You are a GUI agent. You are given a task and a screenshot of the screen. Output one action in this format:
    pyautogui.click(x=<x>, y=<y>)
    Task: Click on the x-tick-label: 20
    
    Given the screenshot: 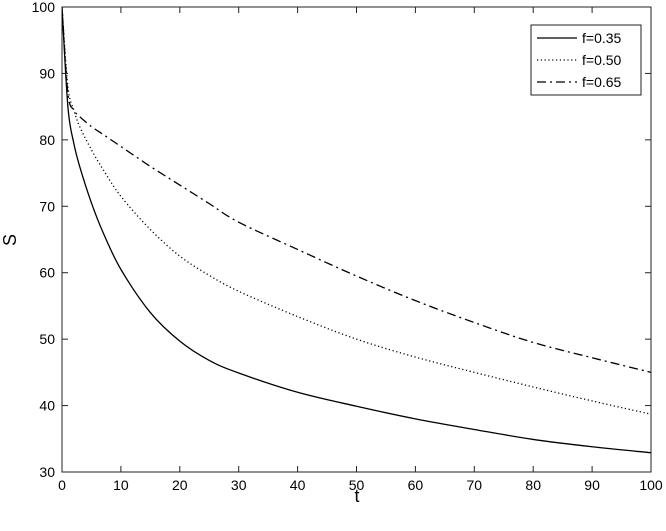 What is the action you would take?
    pyautogui.click(x=180, y=485)
    